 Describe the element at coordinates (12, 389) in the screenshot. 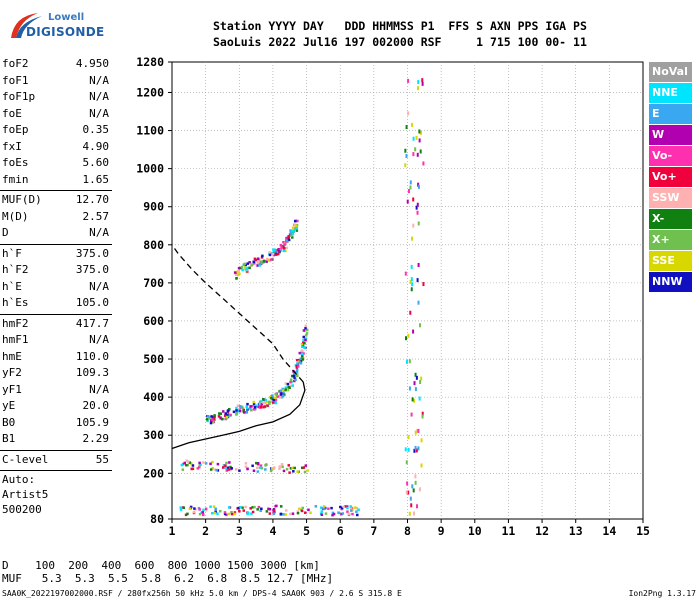

I see `param-name: yF1` at that location.